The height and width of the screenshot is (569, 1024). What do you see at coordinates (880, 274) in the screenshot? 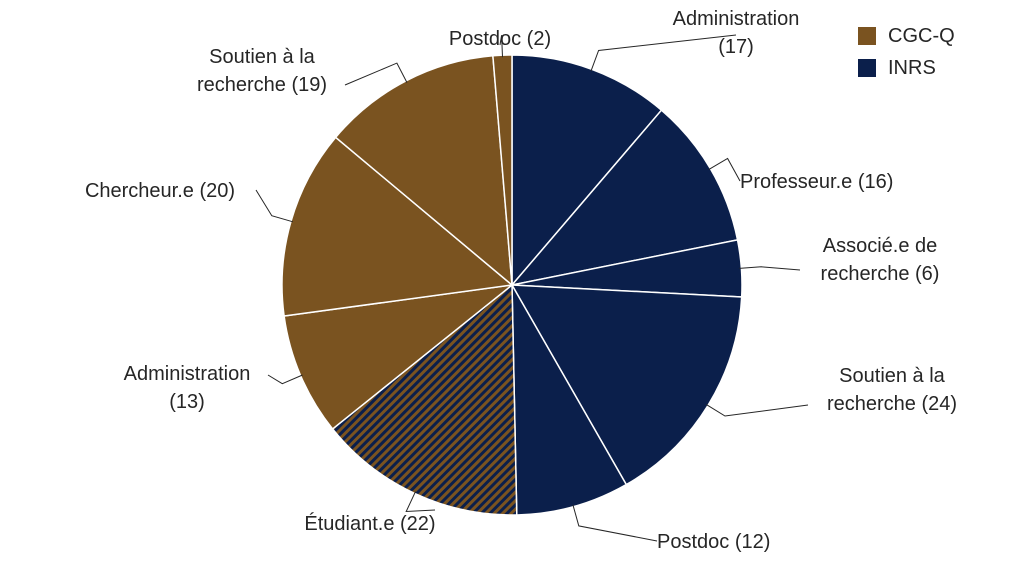
I see `slice-label-line-2-1: recherche (6)` at bounding box center [880, 274].